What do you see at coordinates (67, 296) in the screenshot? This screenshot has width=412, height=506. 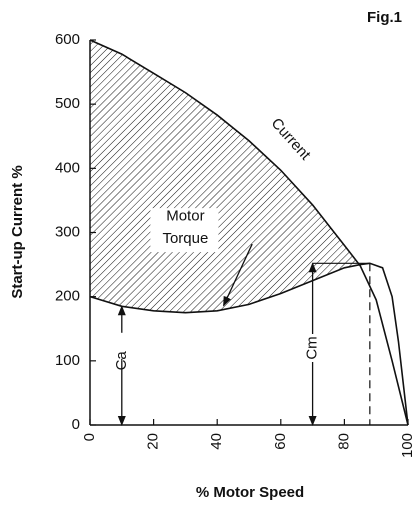 I see `y-tick-label: 200` at bounding box center [67, 296].